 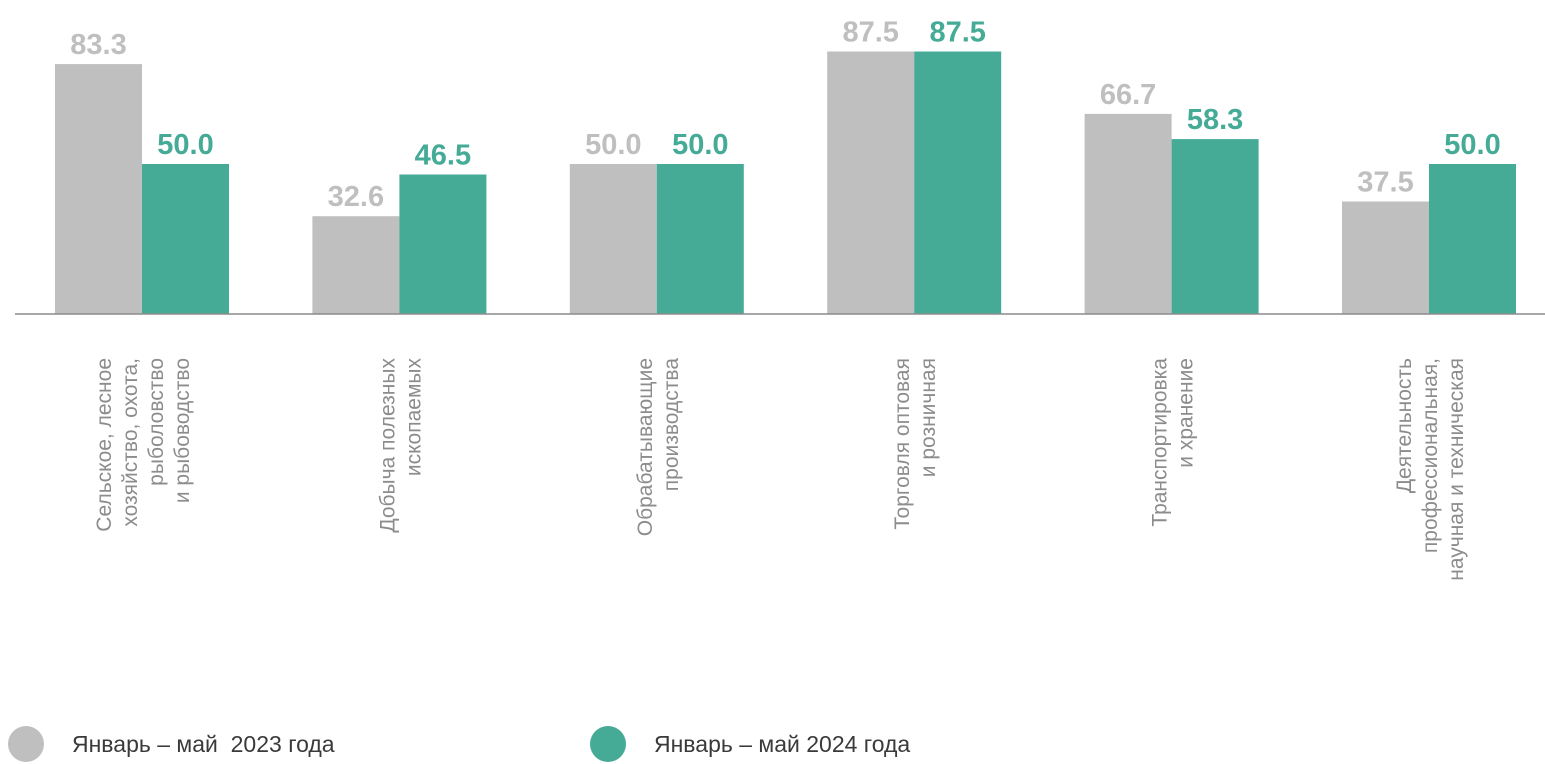 I want to click on data-label-2024-3: 87.5, so click(x=957, y=33).